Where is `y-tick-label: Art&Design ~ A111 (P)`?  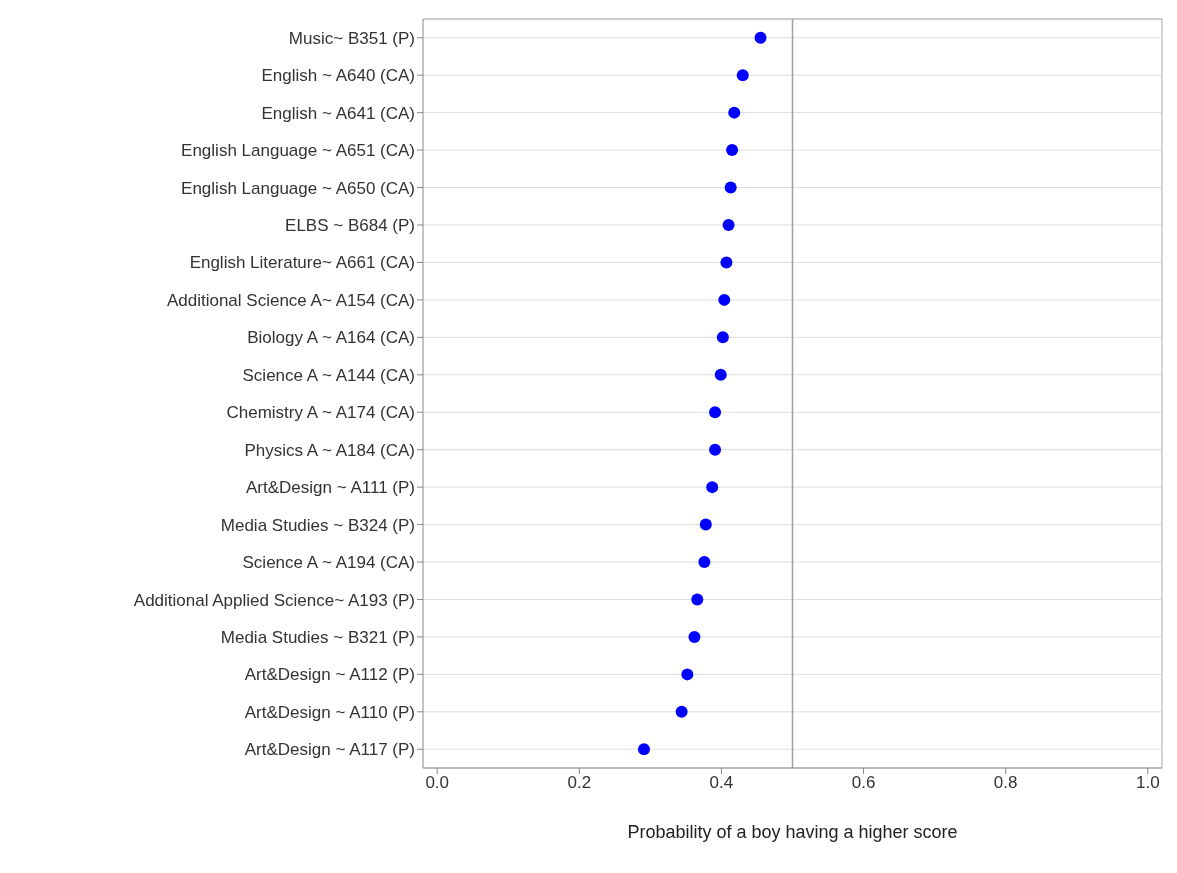
y-tick-label: Art&Design ~ A111 (P) is located at coordinates (330, 488).